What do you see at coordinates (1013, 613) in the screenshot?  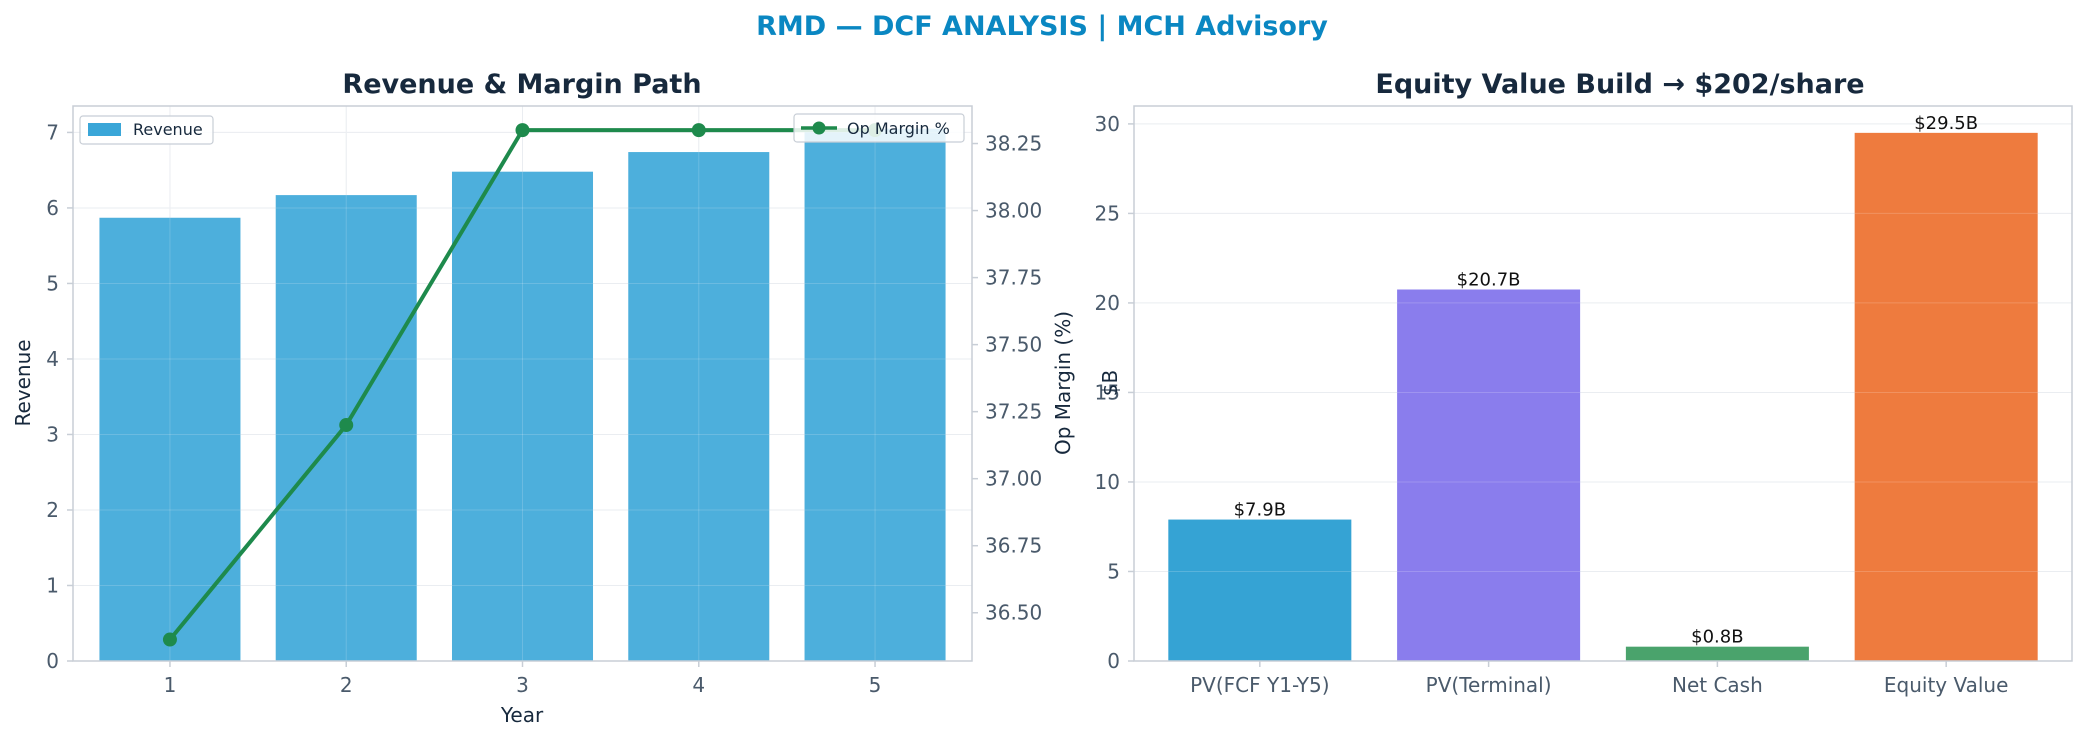 I see `y2-tick-label: 36.50` at bounding box center [1013, 613].